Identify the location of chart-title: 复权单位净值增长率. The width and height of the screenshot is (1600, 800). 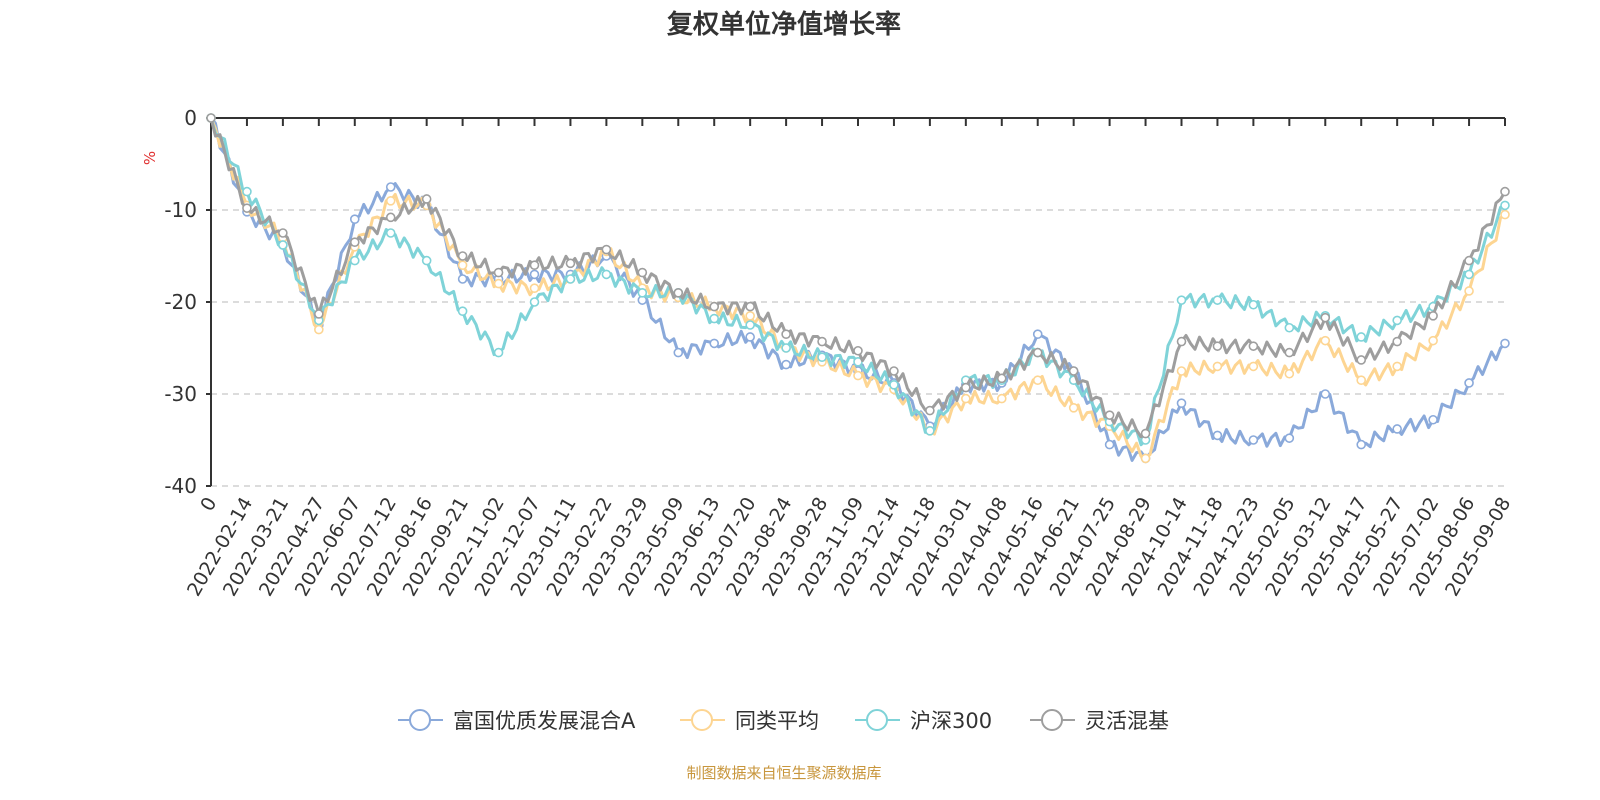
(783, 25).